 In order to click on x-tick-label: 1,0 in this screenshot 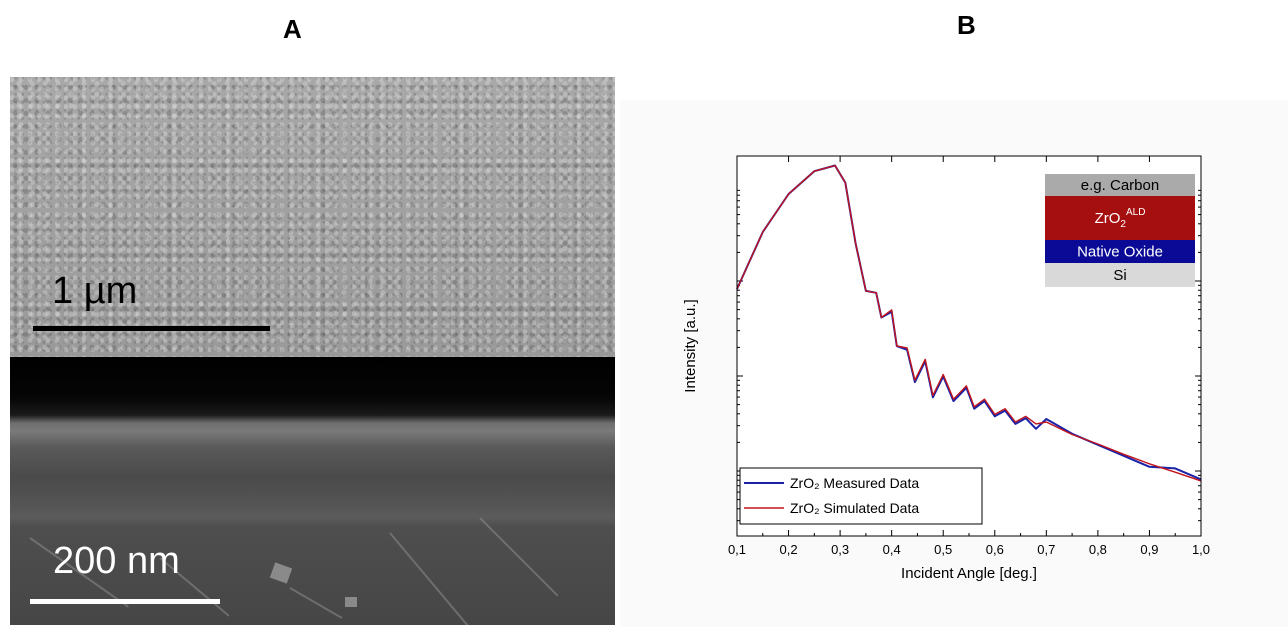, I will do `click(1201, 549)`.